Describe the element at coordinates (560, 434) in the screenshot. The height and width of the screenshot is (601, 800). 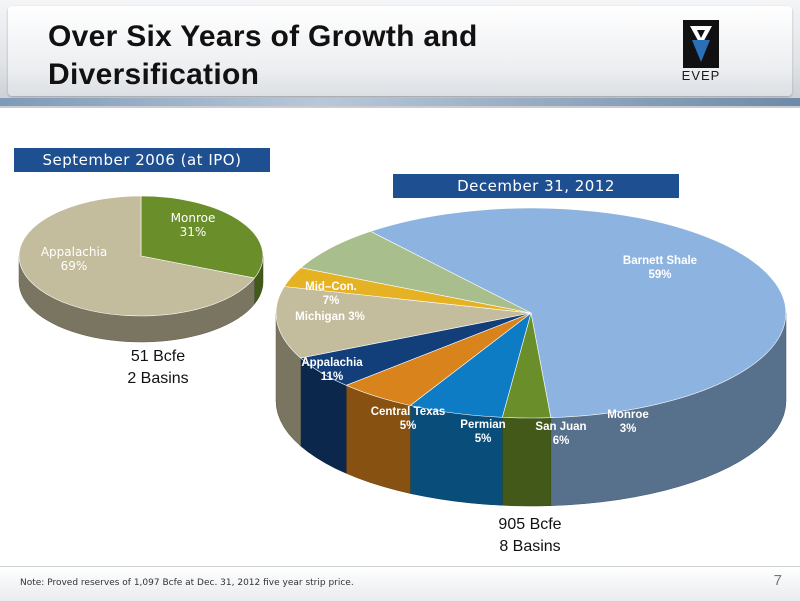
I see `pie-2-label-2: San Juan 6%` at that location.